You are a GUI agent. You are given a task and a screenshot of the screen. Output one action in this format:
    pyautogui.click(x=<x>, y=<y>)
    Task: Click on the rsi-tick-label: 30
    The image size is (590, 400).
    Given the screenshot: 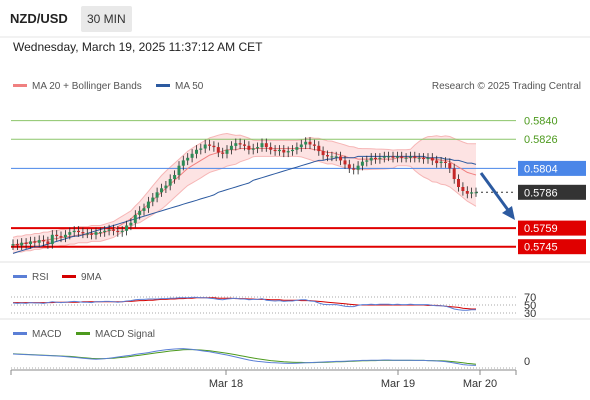 What is the action you would take?
    pyautogui.click(x=530, y=314)
    